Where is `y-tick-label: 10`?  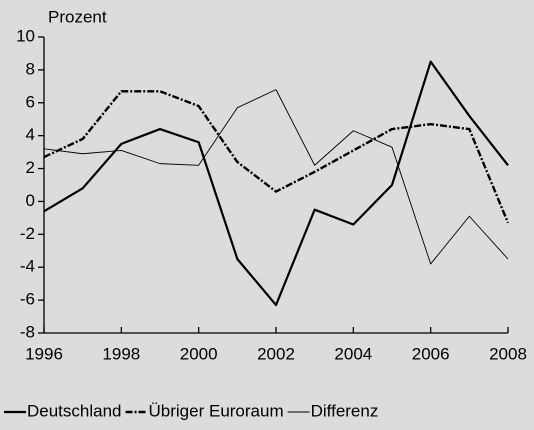
y-tick-label: 10 is located at coordinates (25, 35).